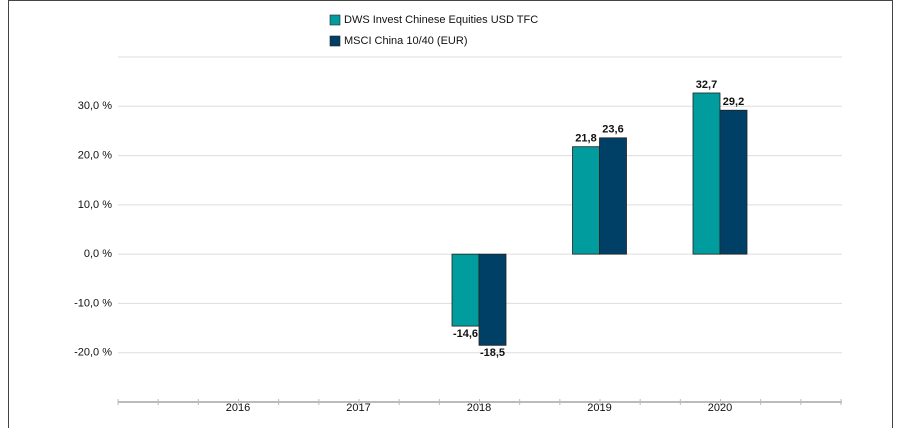 Image resolution: width=899 pixels, height=428 pixels. Describe the element at coordinates (492, 353) in the screenshot. I see `data-label: -18,5` at that location.